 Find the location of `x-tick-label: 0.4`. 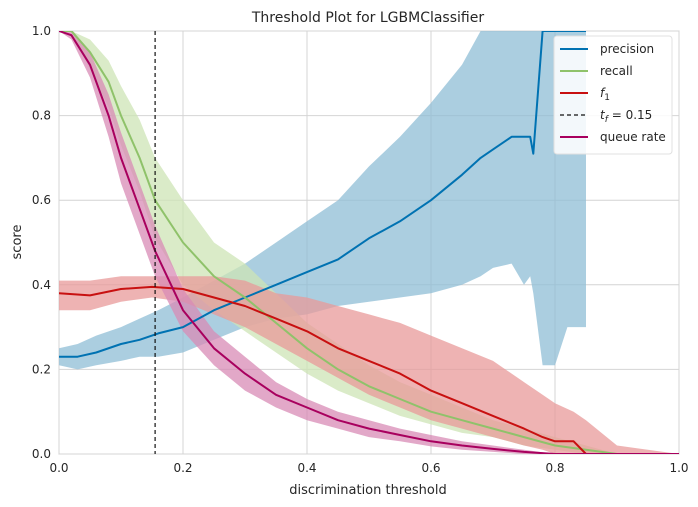

x-tick-label: 0.4 is located at coordinates (306, 468).